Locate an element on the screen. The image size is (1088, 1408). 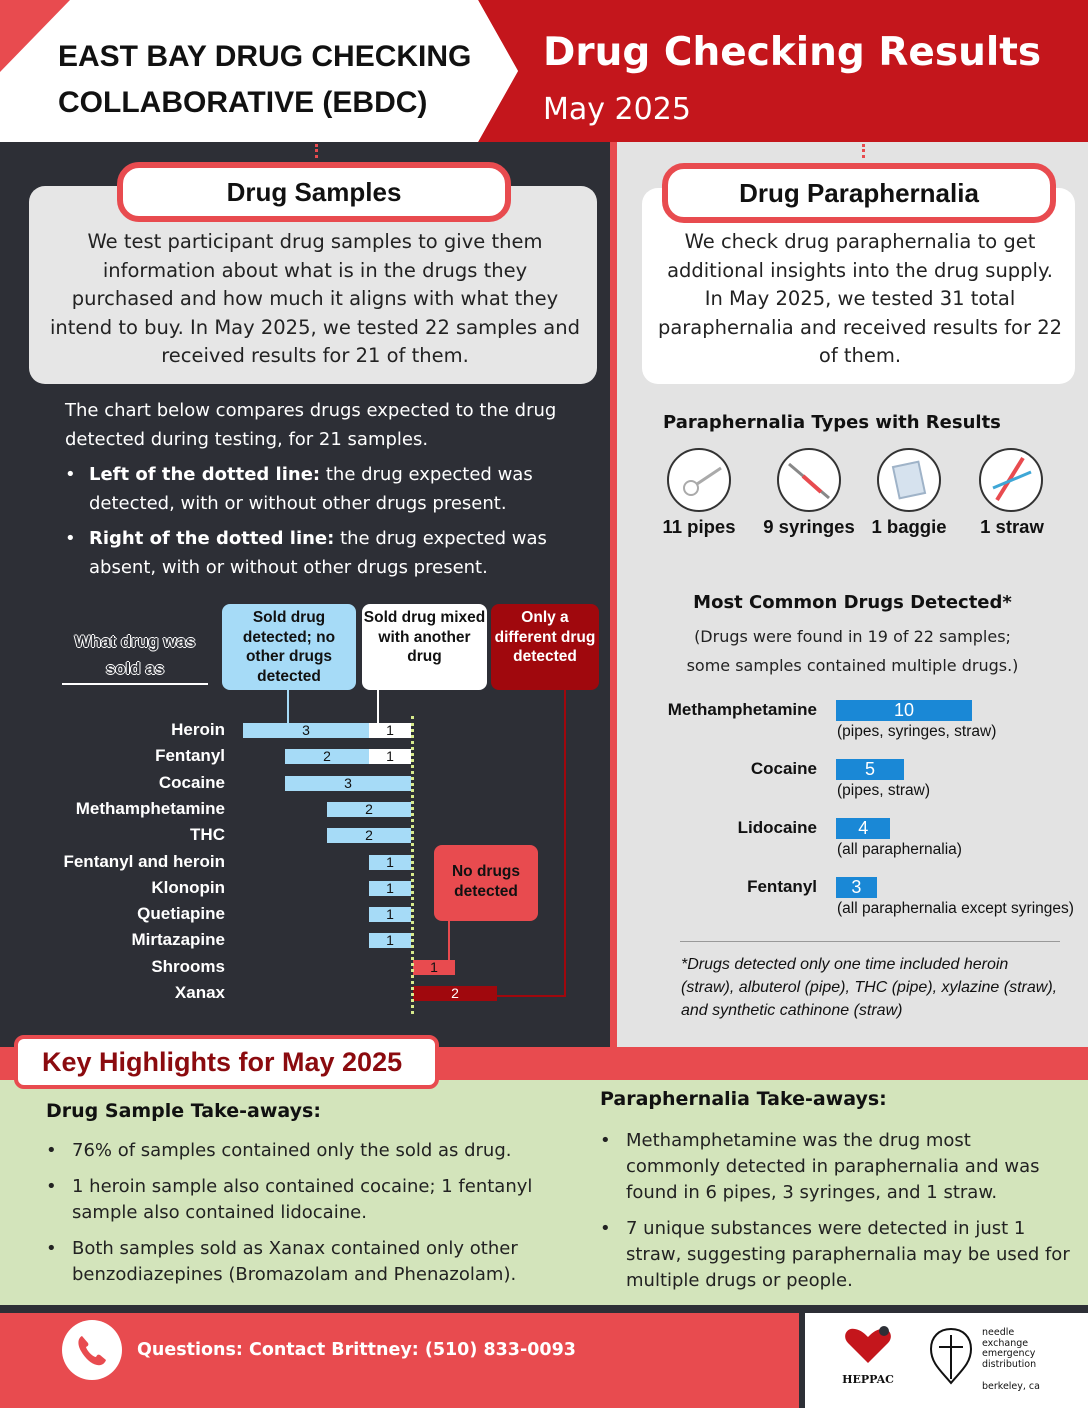
logo2-line: emergency is located at coordinates (1009, 1353).